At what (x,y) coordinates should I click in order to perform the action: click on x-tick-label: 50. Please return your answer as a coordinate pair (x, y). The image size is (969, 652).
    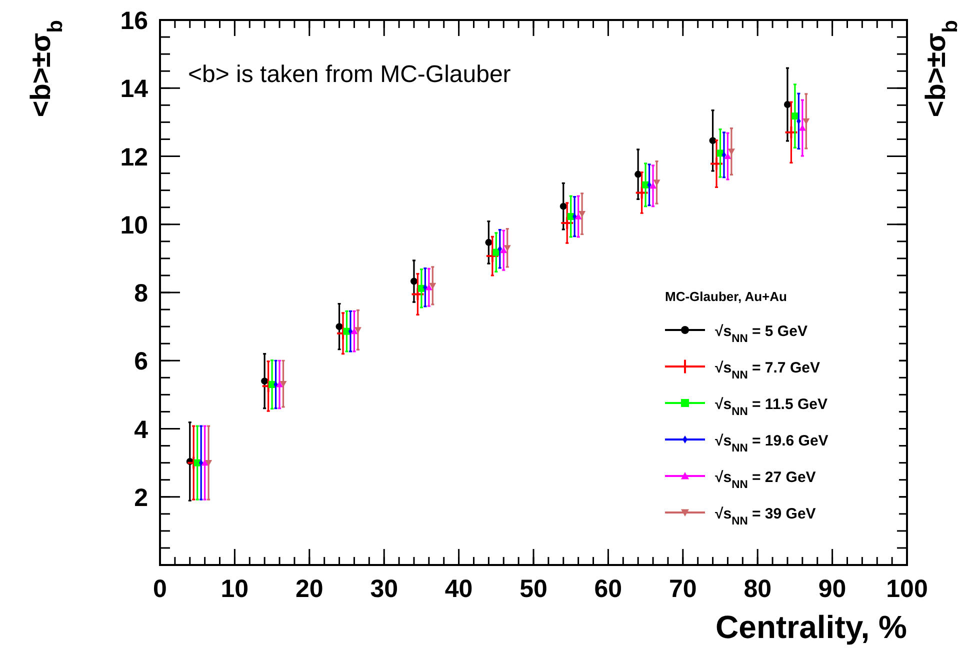
    Looking at the image, I should click on (534, 589).